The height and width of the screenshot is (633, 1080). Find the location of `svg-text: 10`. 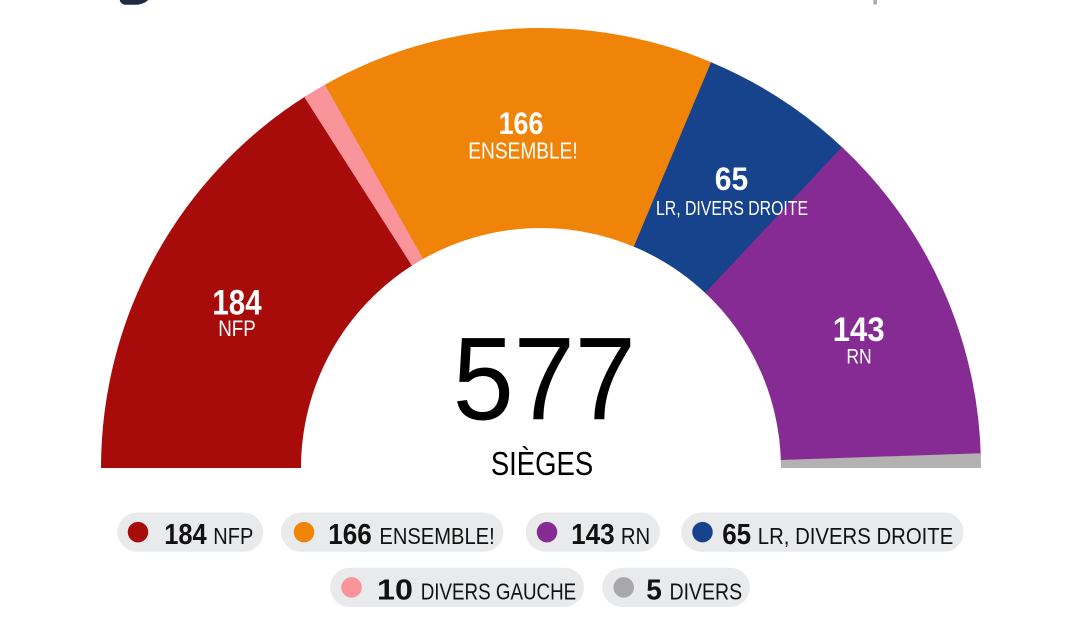

svg-text: 10 is located at coordinates (395, 590).